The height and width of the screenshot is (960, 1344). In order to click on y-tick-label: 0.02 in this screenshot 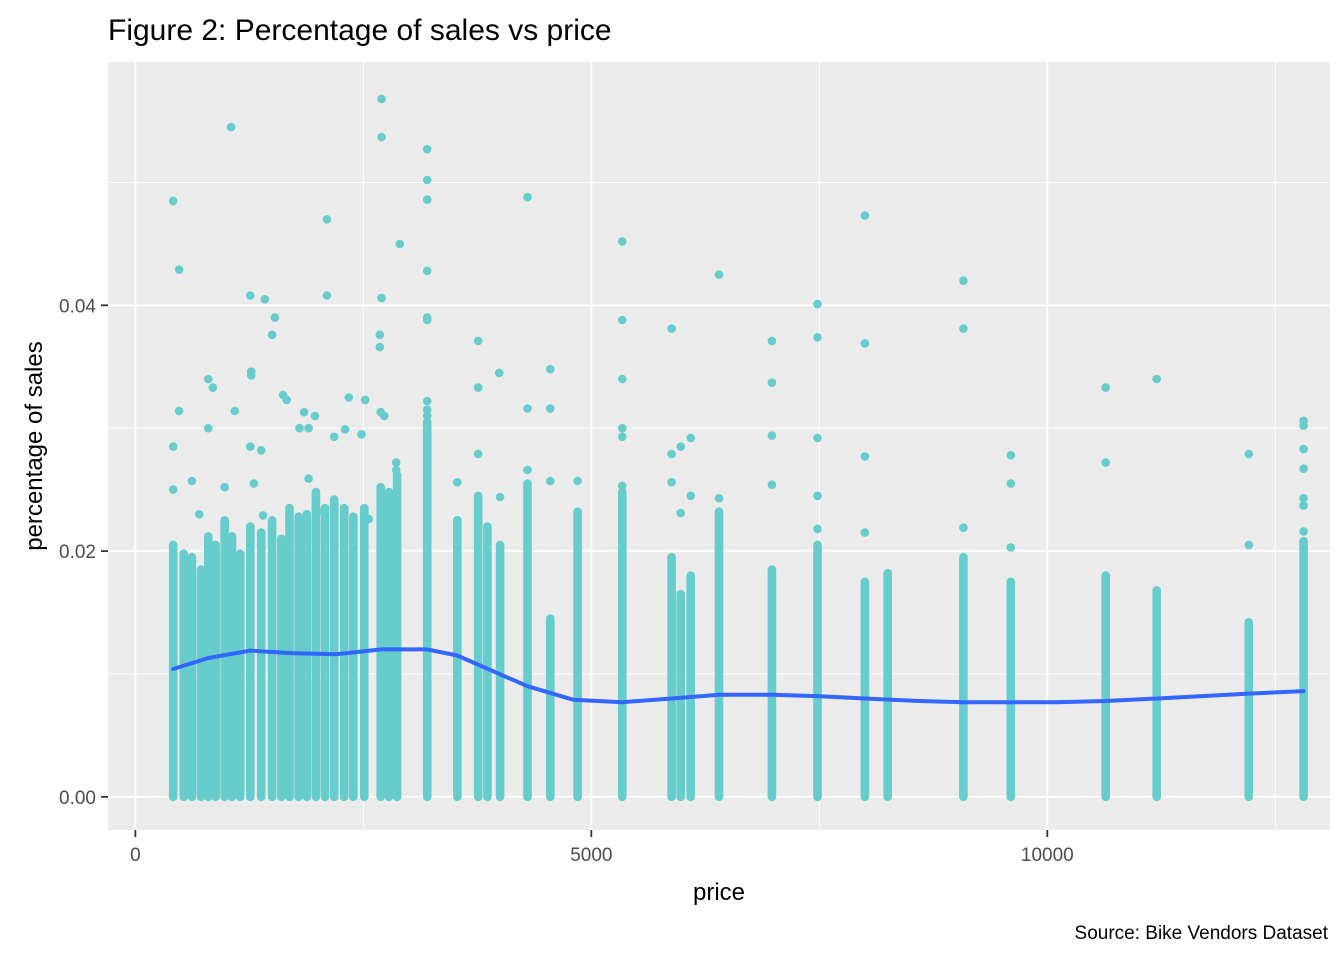, I will do `click(77, 552)`.